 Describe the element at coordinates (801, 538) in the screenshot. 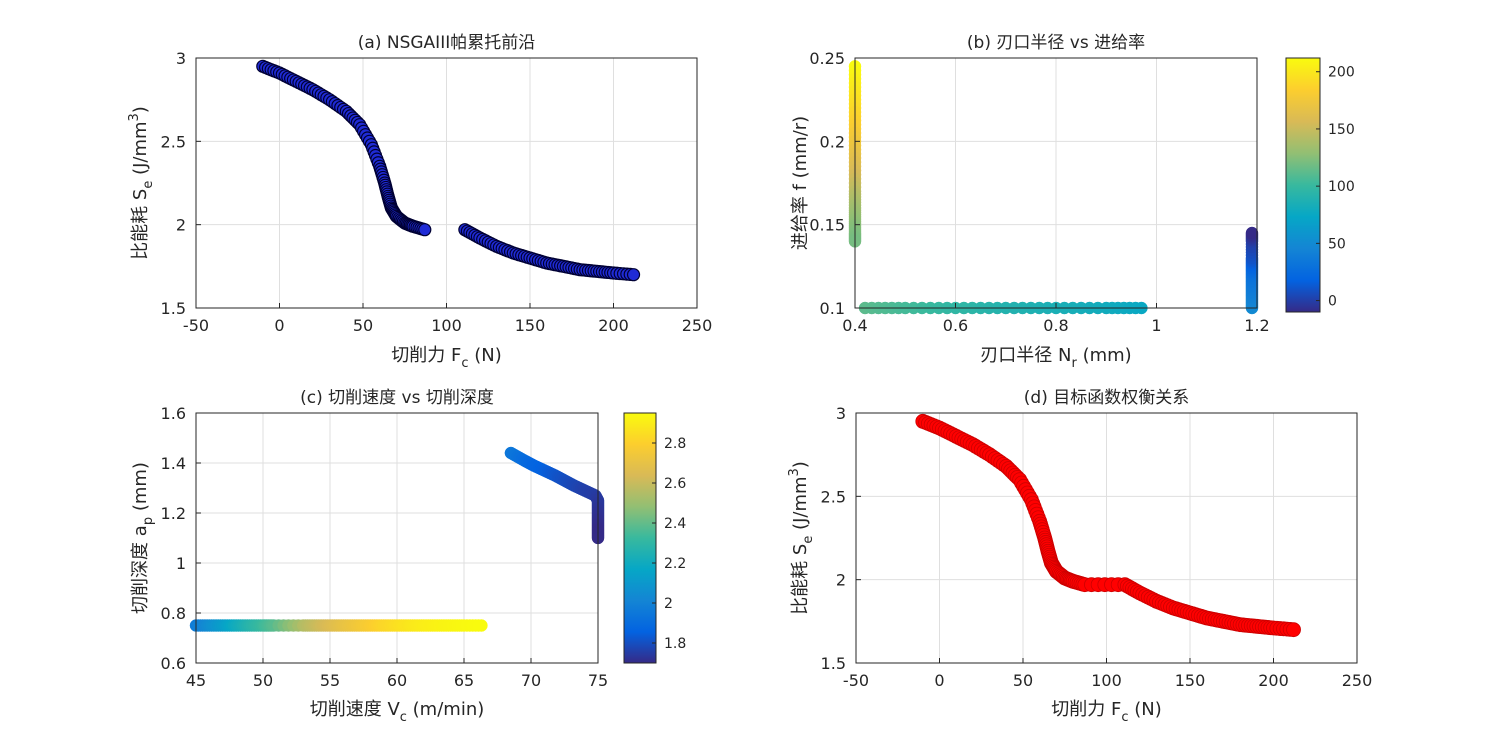

I see `panel-d-ylabel: 比能耗 Se (J/mm3)` at that location.